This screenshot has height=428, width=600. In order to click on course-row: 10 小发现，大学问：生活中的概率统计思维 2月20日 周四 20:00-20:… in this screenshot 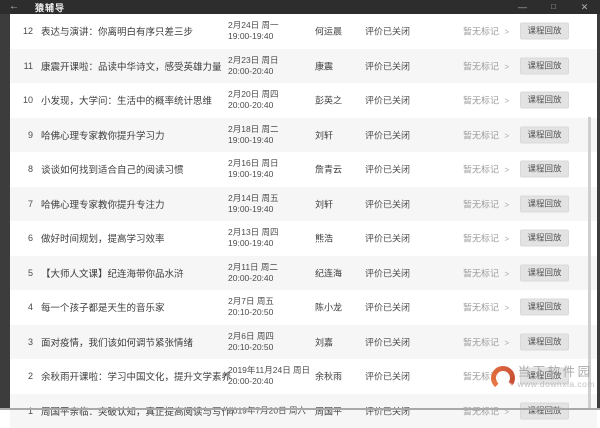, I will do `click(303, 100)`.